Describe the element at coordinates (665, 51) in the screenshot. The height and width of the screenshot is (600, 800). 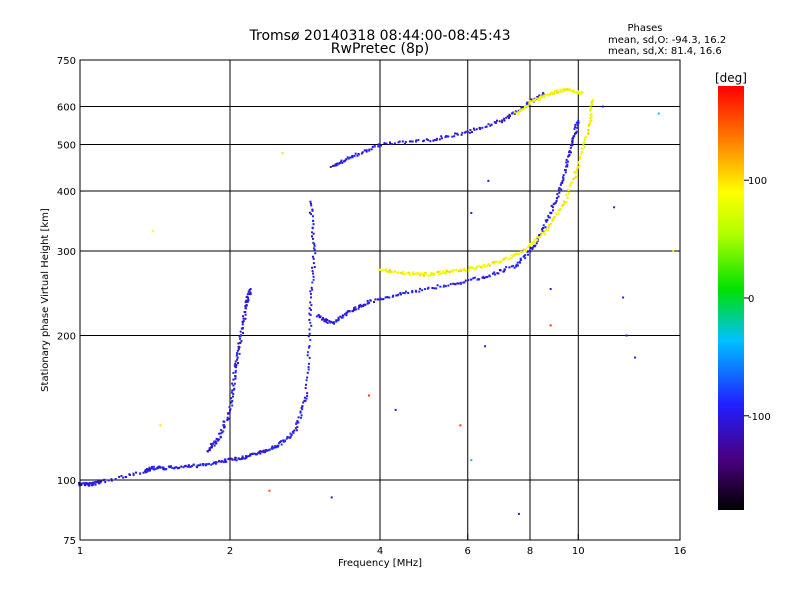
I see `phase-box-x-stats: mean, sd,X: 81.4, 16.6` at that location.